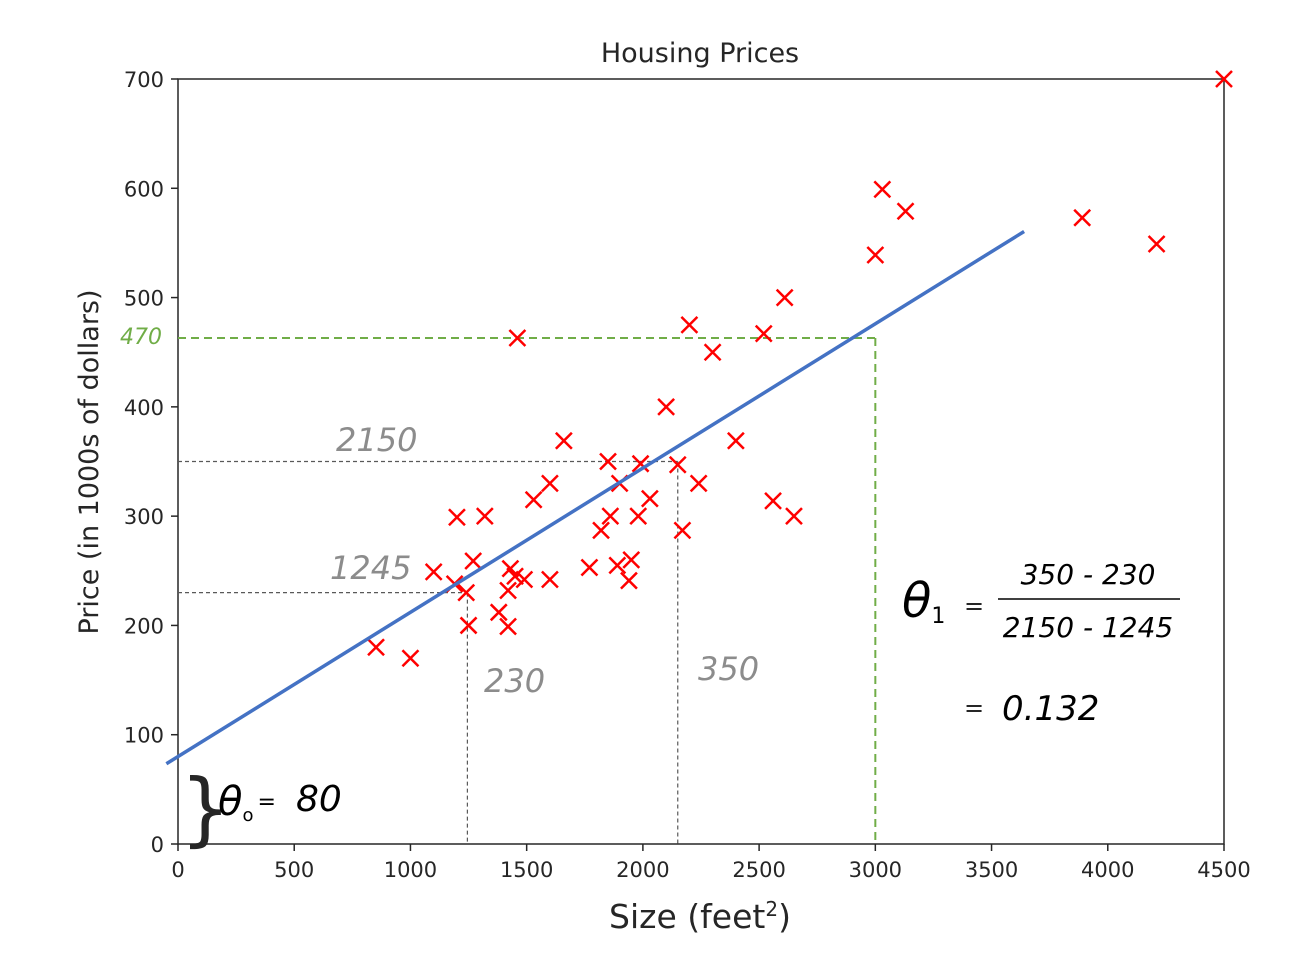 Image resolution: width=1292 pixels, height=962 pixels. I want to click on x-tick-label: 4000, so click(1107, 870).